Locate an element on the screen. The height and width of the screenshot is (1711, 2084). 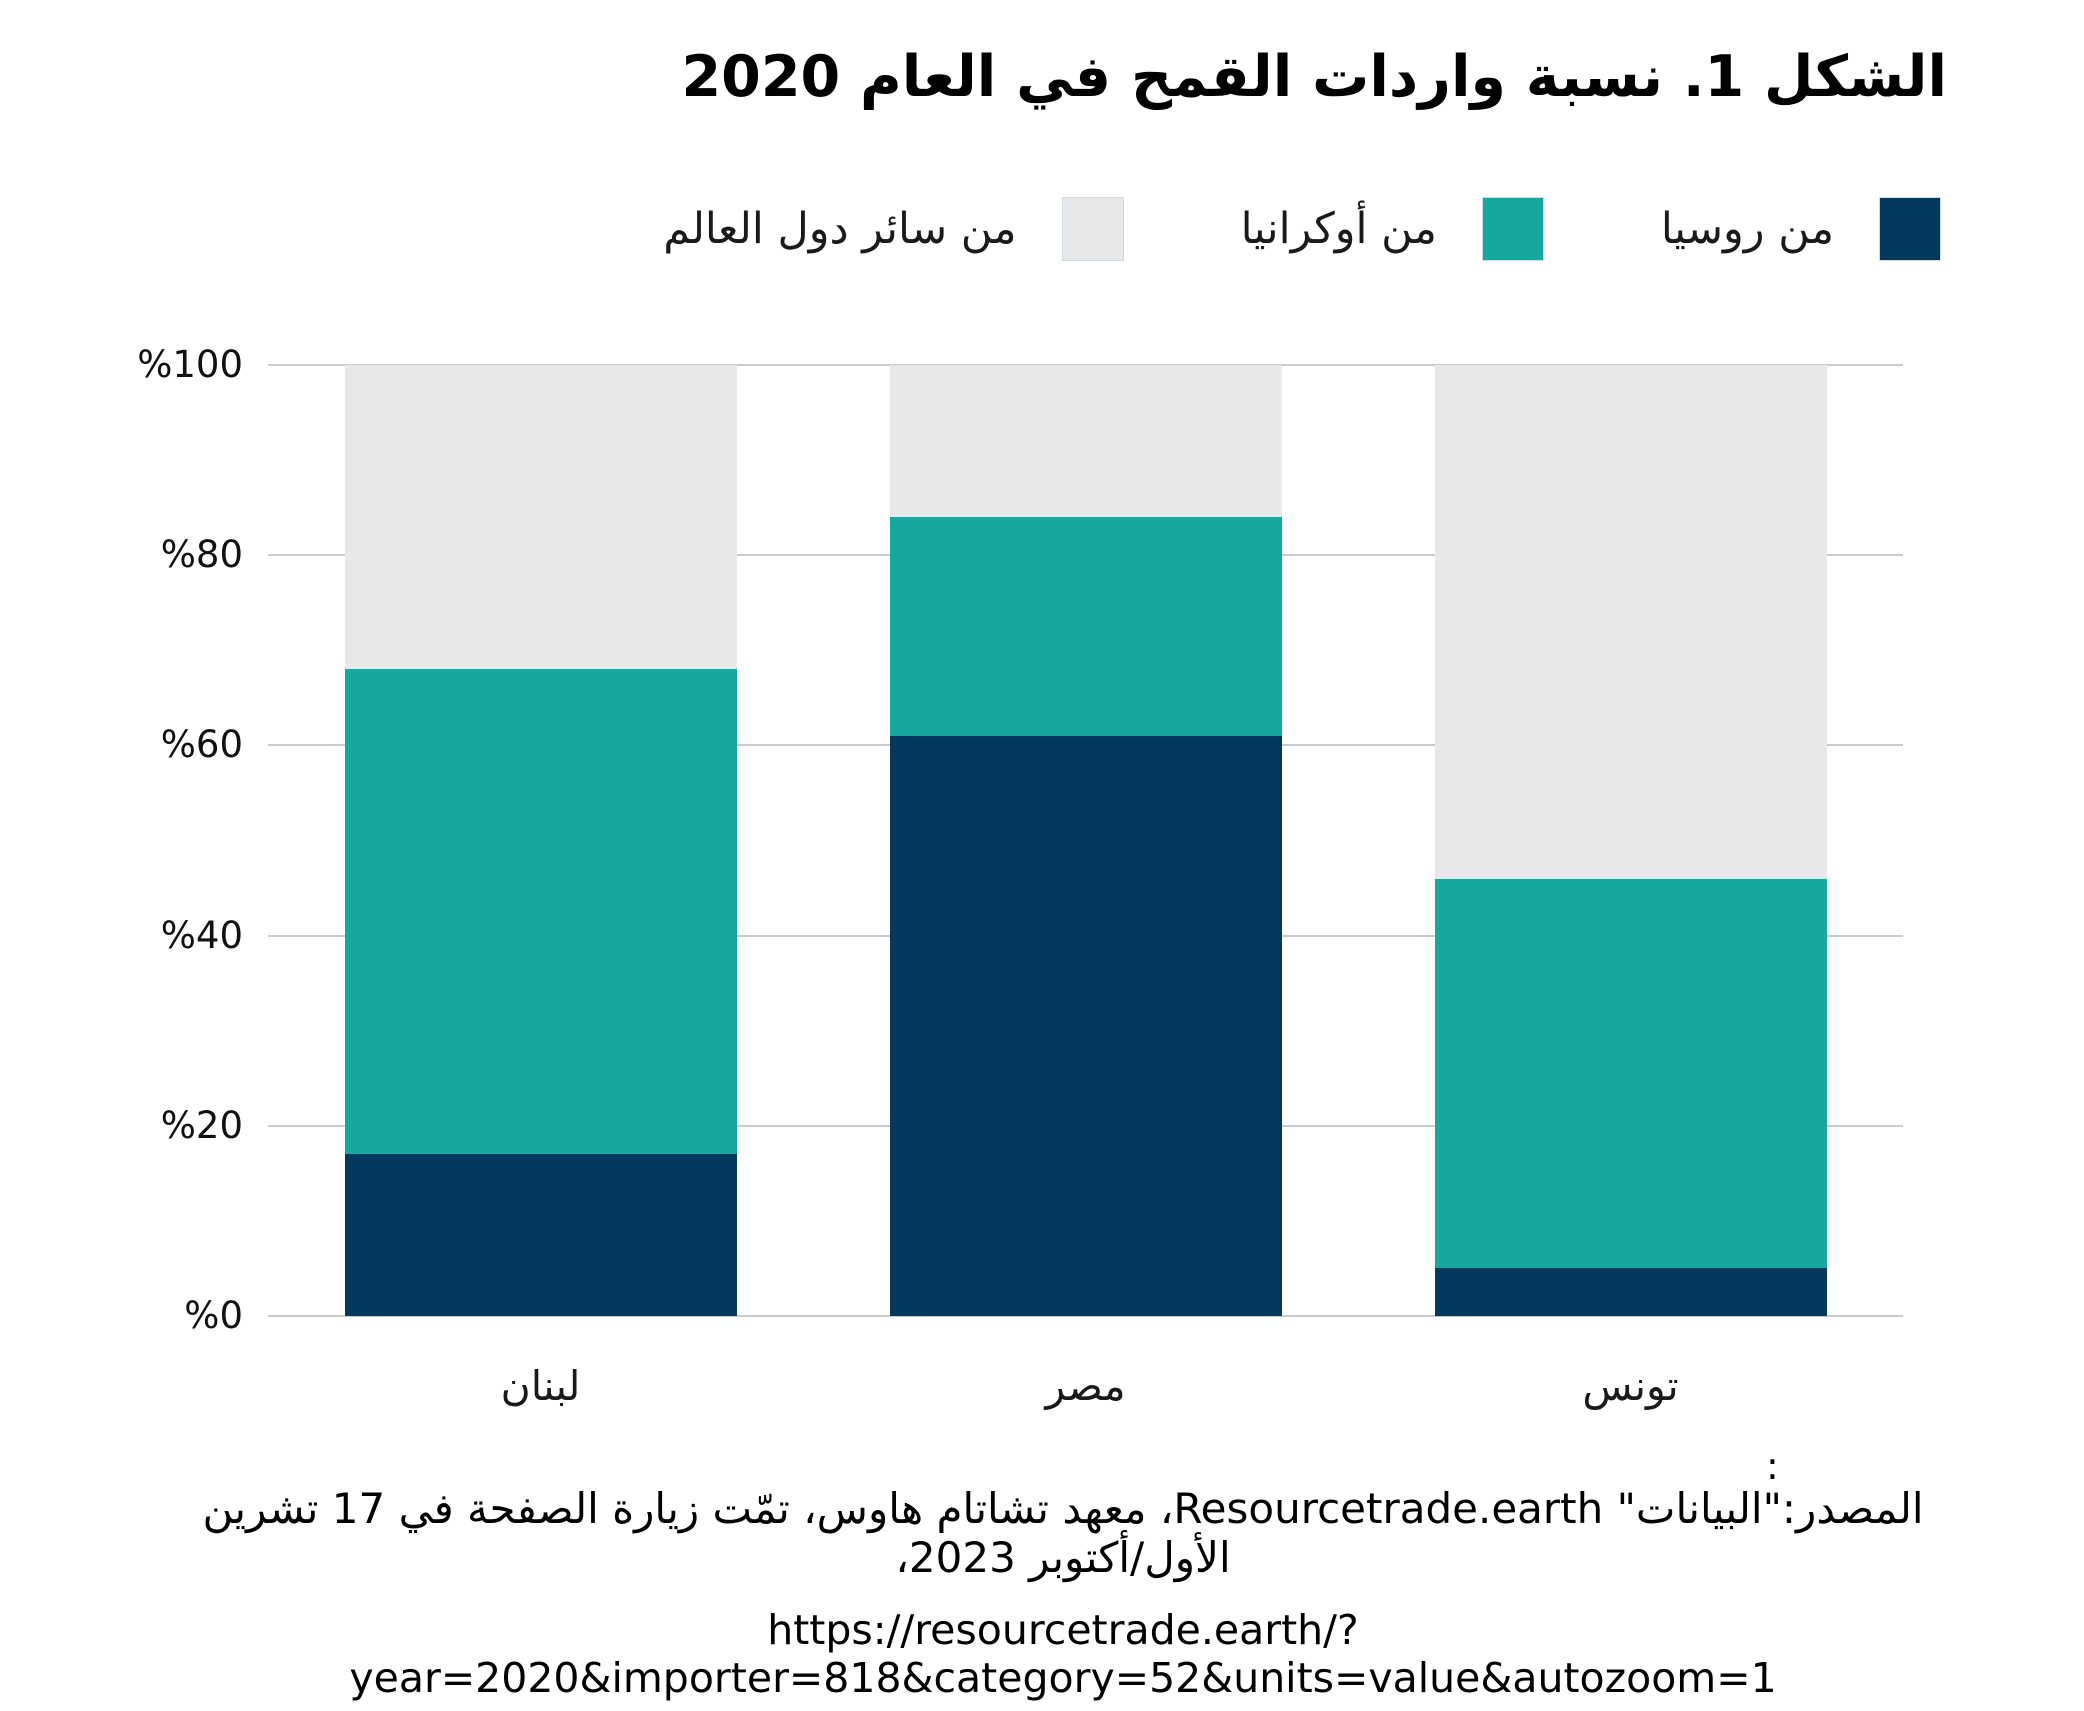
y-axis-label-40: %40 is located at coordinates (201, 935).